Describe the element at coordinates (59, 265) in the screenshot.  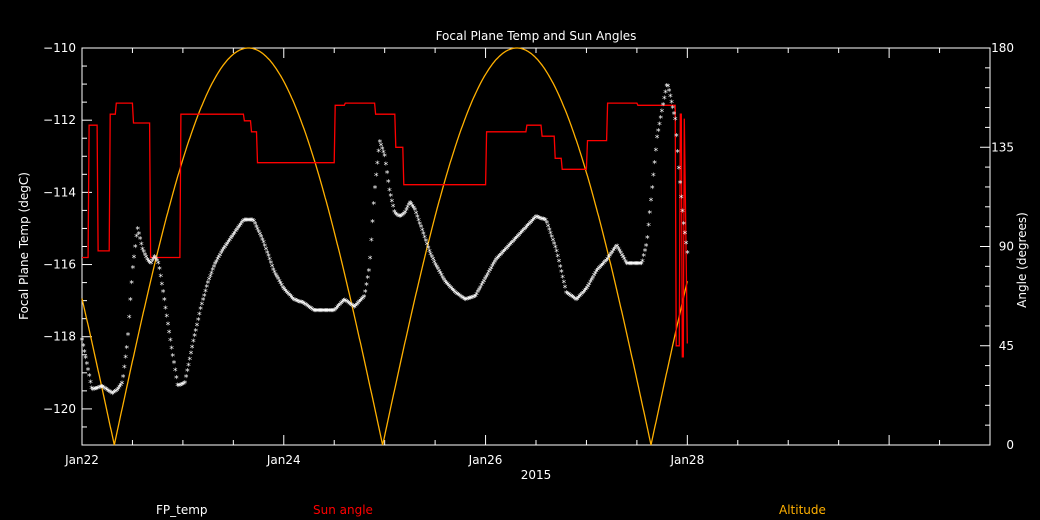
I see `y-left-tick-label: −116` at that location.